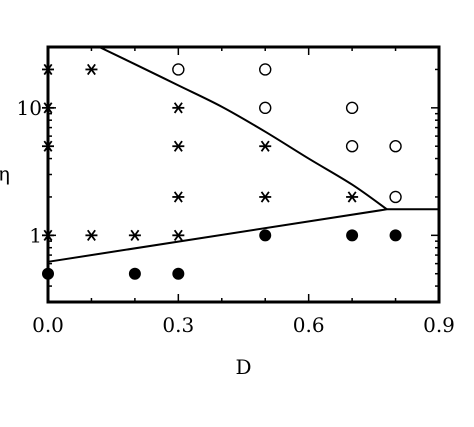 This screenshot has height=427, width=474. What do you see at coordinates (29, 108) in the screenshot?
I see `y-tick-label: 10` at bounding box center [29, 108].